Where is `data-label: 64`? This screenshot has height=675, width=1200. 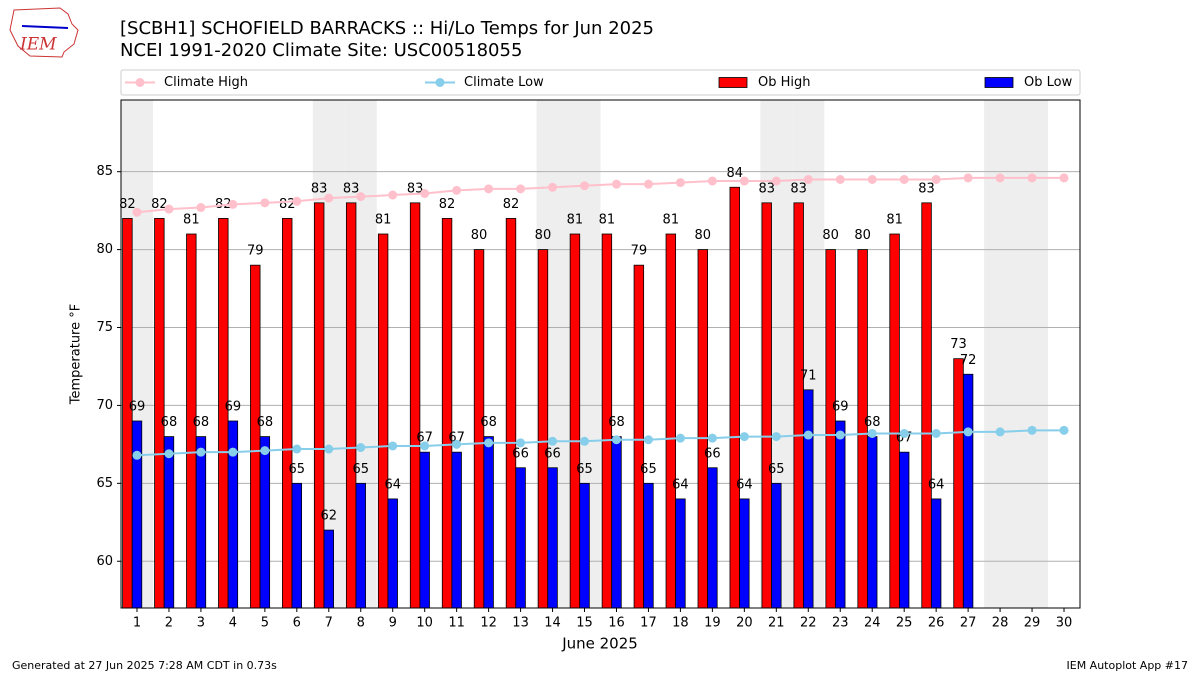
data-label: 64 is located at coordinates (744, 484).